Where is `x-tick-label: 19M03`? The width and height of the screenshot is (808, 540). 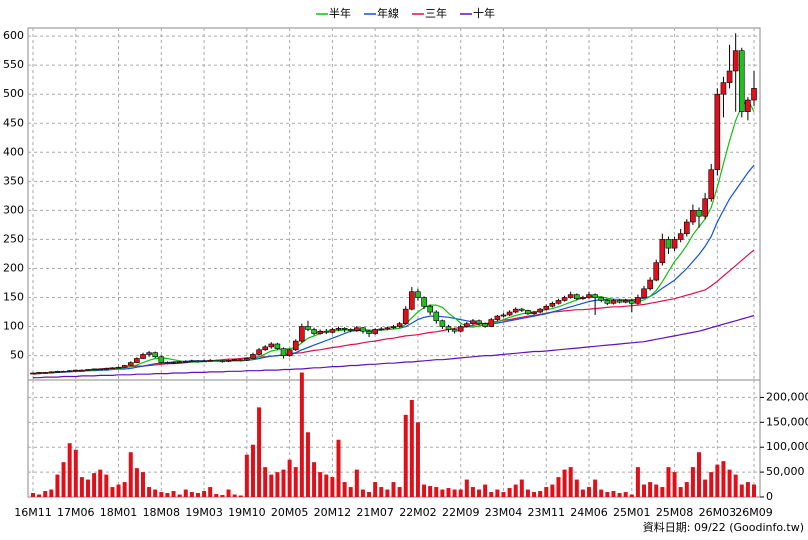
x-tick-label: 19M03 is located at coordinates (204, 512).